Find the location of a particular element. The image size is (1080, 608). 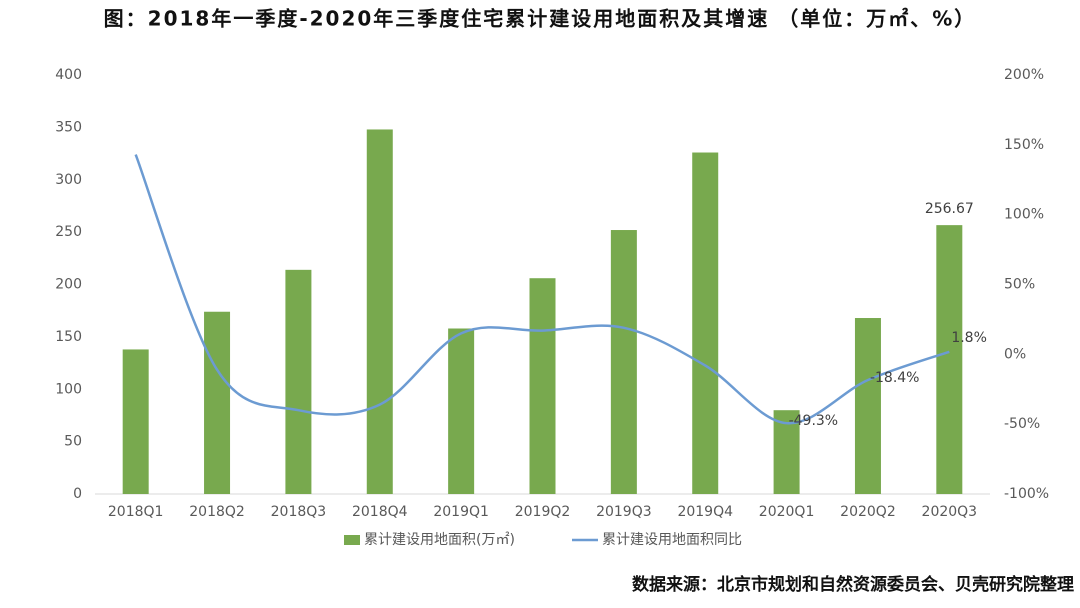

data-label: 256.67 is located at coordinates (949, 209).